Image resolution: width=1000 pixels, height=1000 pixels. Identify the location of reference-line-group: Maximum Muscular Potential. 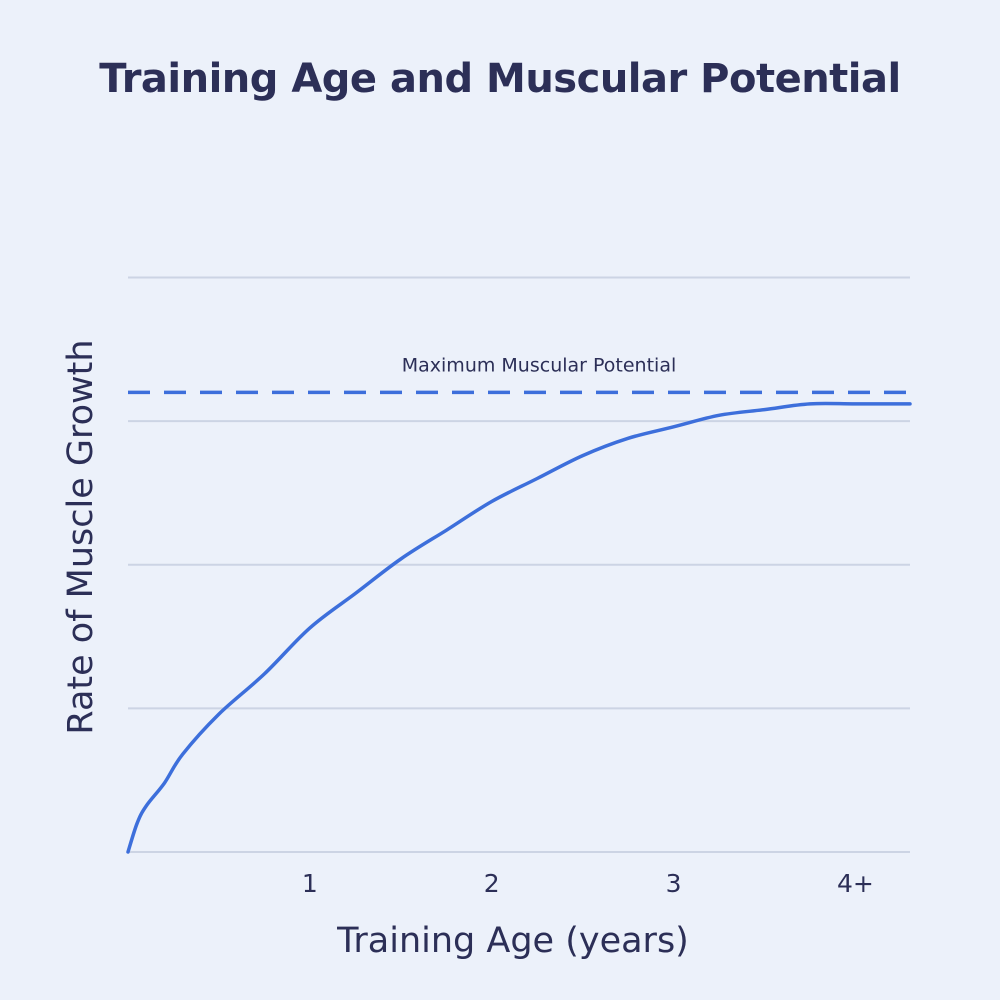
(519, 374).